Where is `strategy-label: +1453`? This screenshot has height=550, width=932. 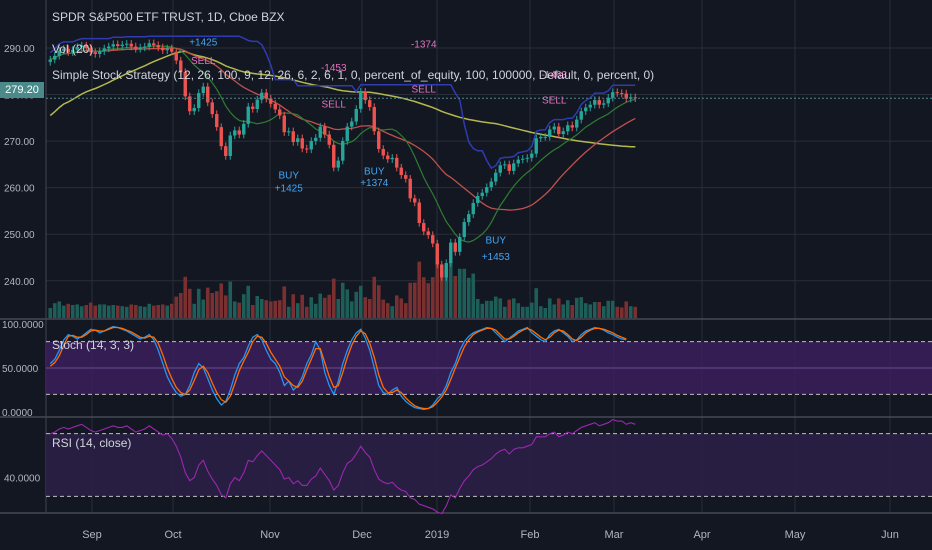 strategy-label: +1453 is located at coordinates (496, 257).